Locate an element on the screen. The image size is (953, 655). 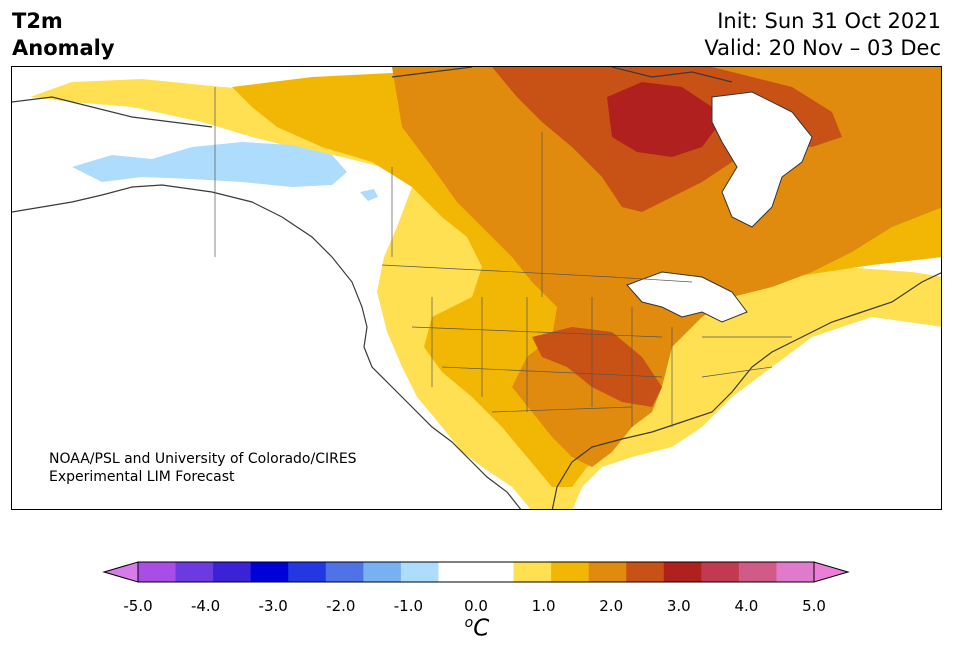
valid-range: Valid: 20 Nov – 03 Dec is located at coordinates (822, 48).